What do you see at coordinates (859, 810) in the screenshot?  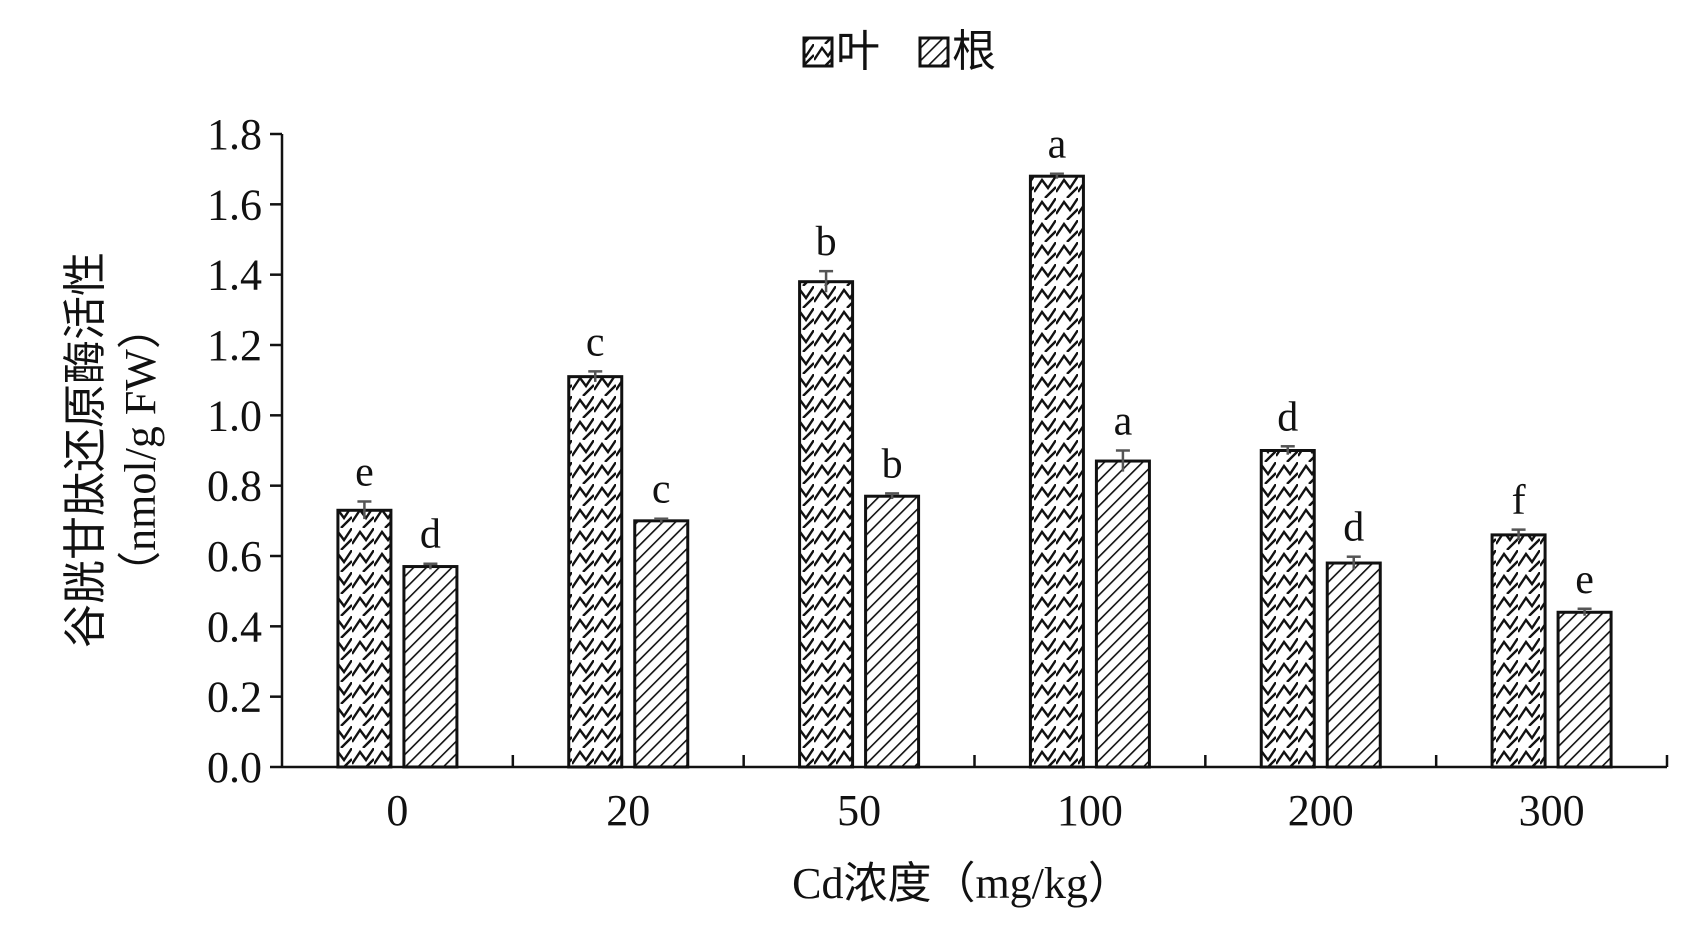 I see `x-tick-label: 50` at bounding box center [859, 810].